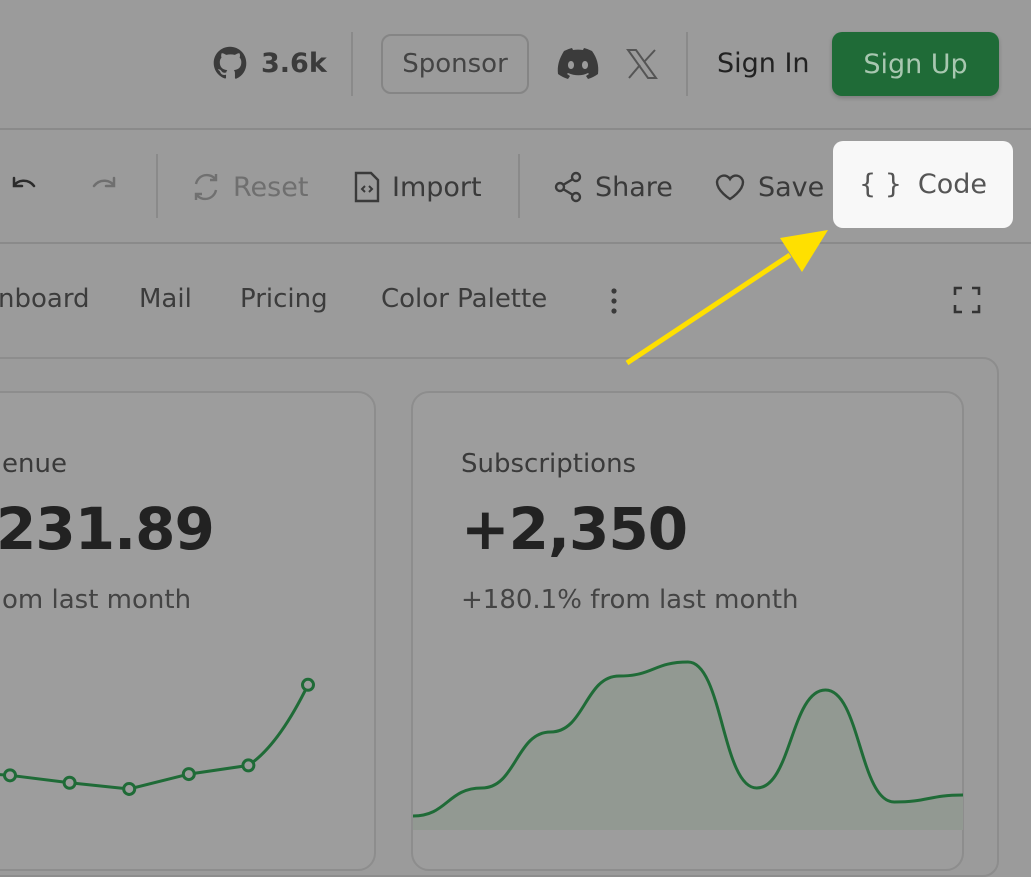 The image size is (1031, 877). Describe the element at coordinates (915, 64) in the screenshot. I see `sign-up-button: Sign Up` at that location.